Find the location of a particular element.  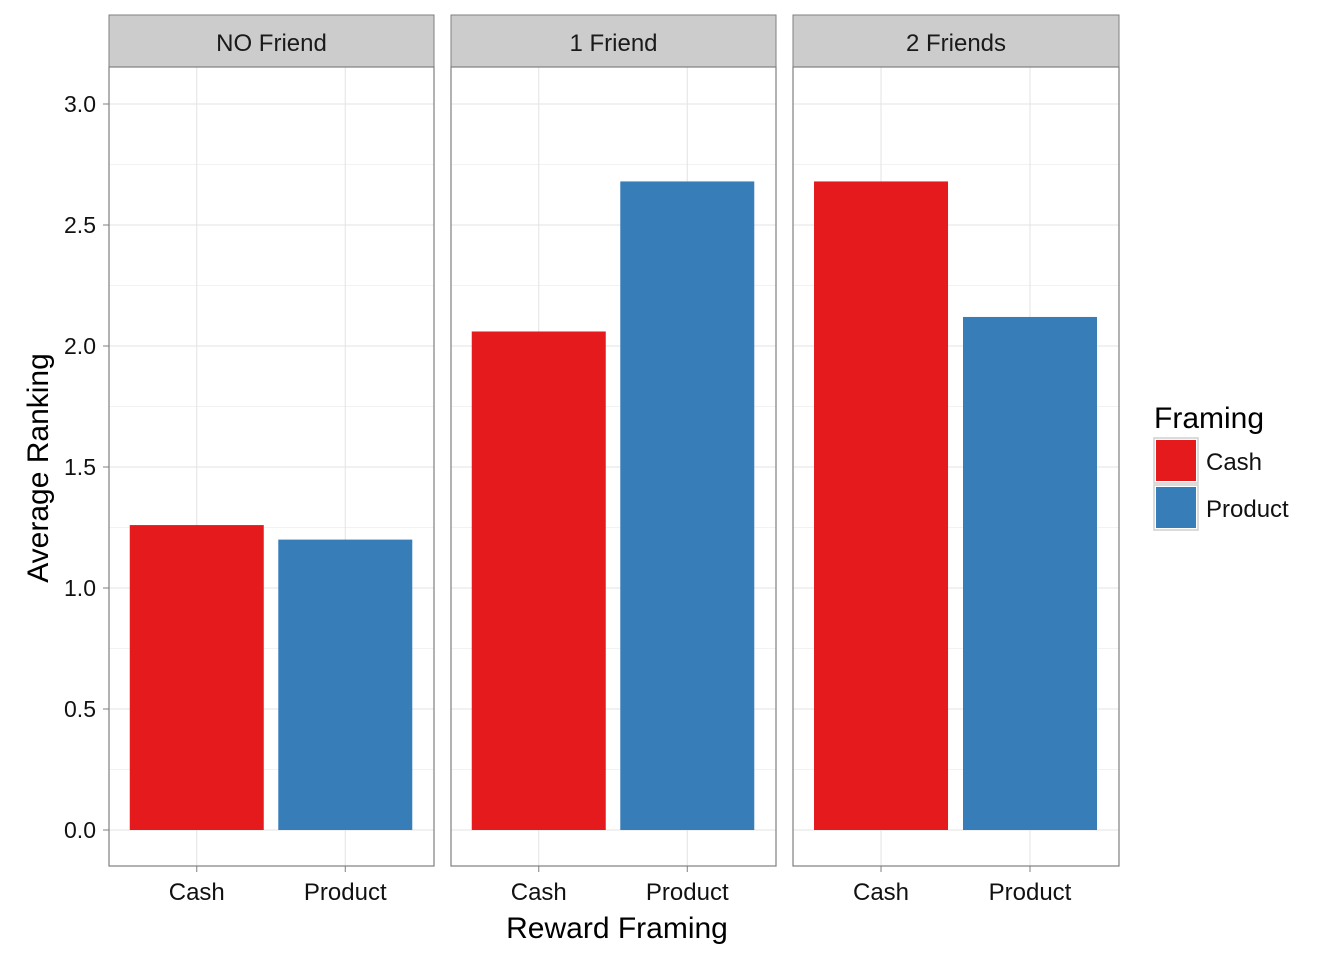

facet-strip-label: NO Friend is located at coordinates (271, 43).